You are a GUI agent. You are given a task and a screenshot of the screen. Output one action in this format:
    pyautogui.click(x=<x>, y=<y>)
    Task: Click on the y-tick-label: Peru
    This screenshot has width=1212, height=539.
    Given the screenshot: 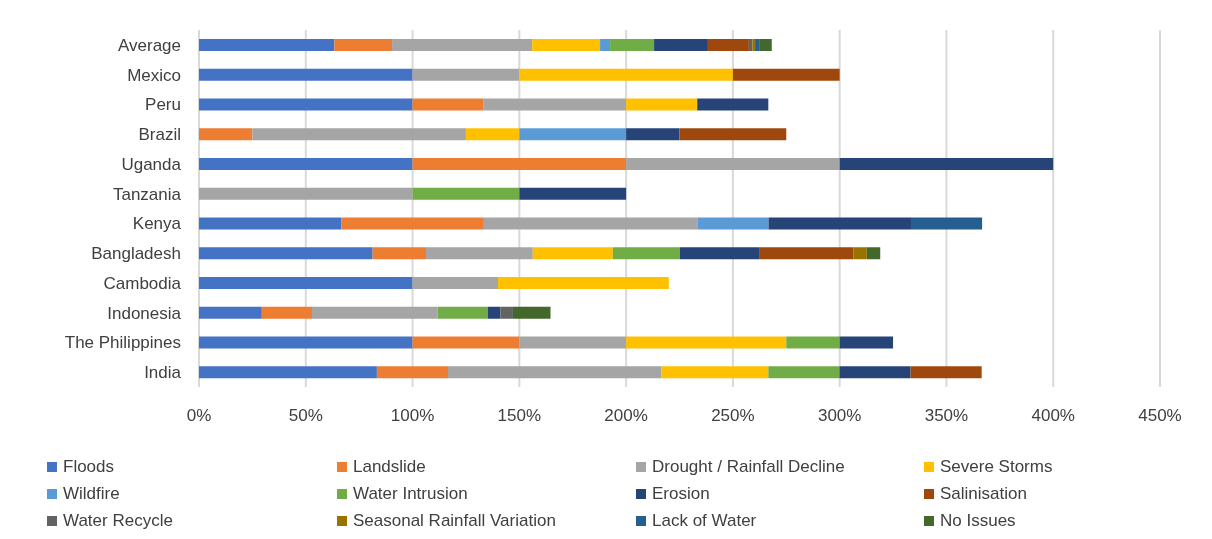 What is the action you would take?
    pyautogui.click(x=163, y=105)
    